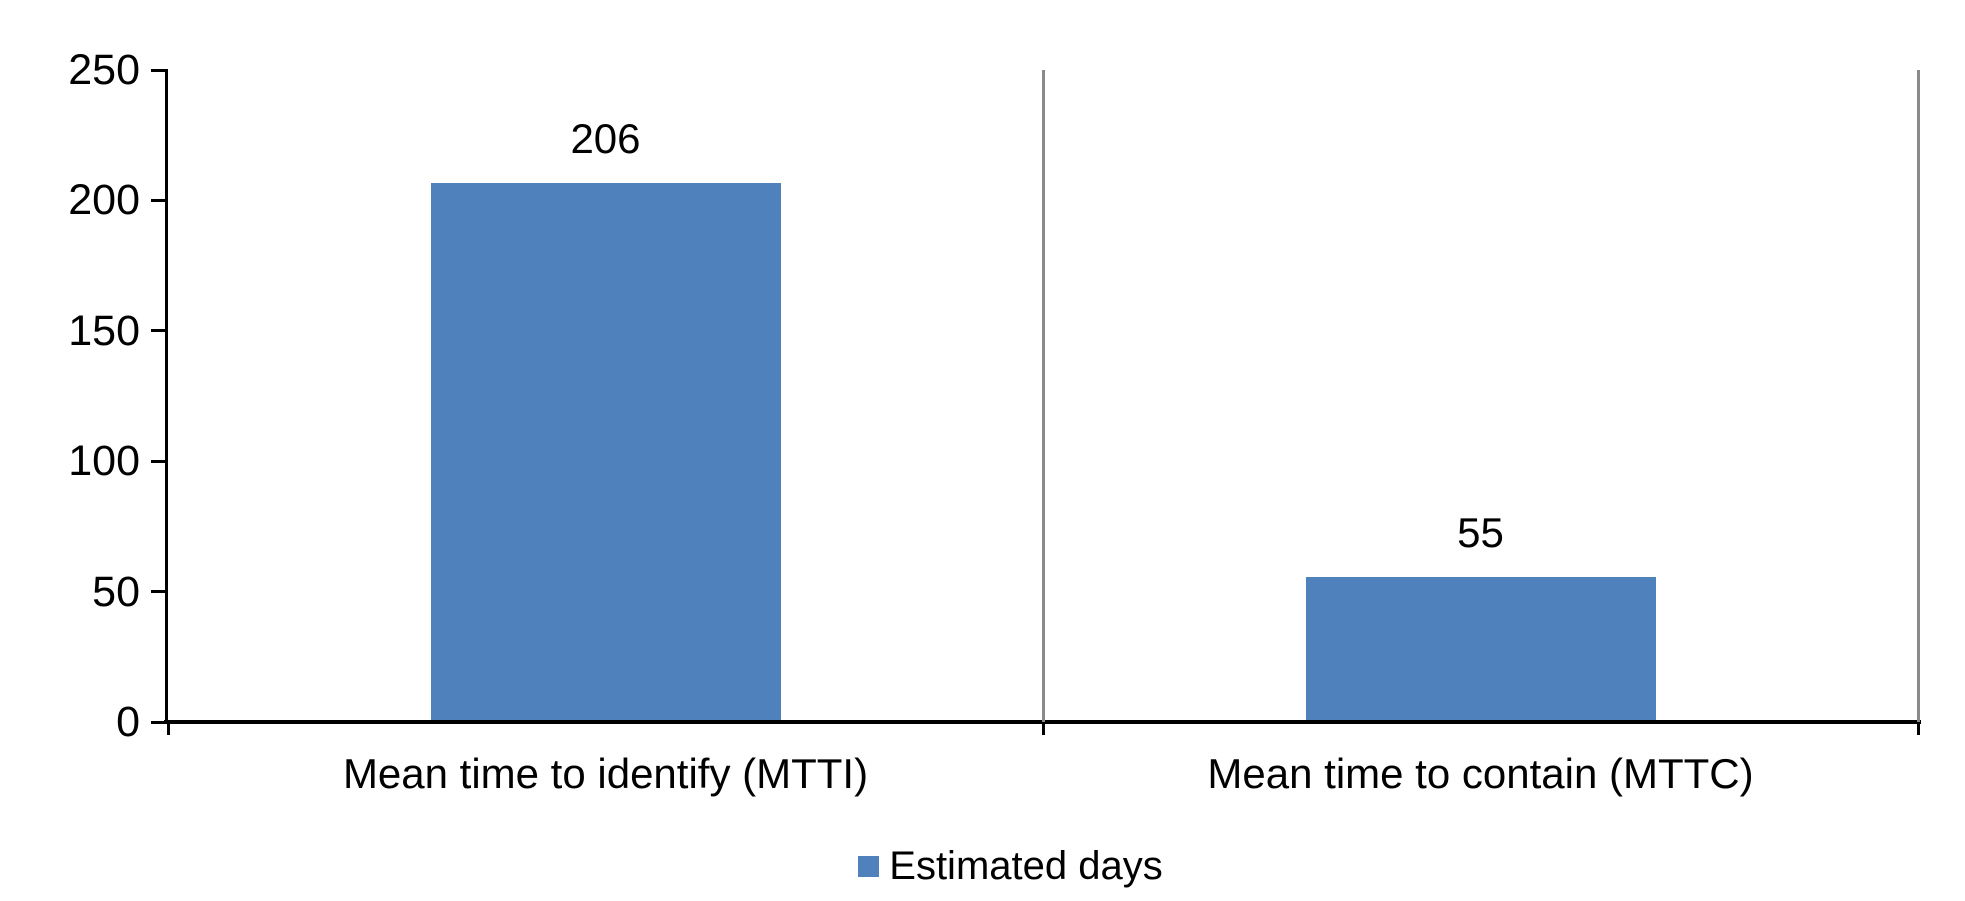 This screenshot has height=901, width=1965. I want to click on legend: Estimated days, so click(996, 866).